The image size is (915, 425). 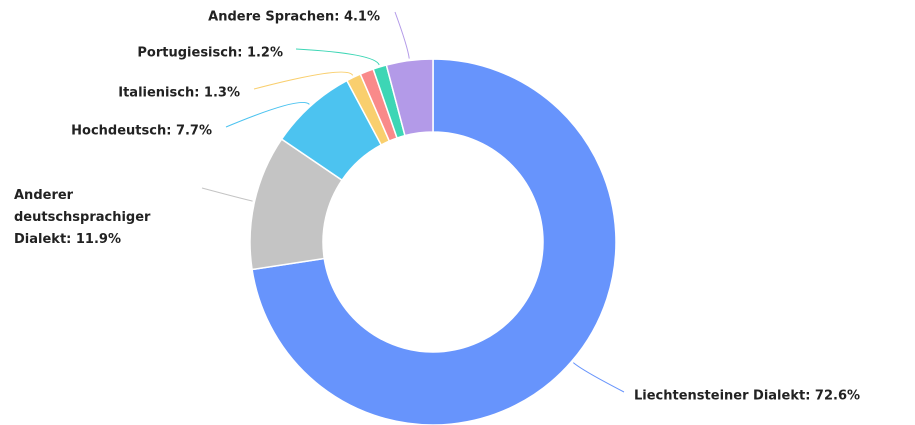 I want to click on data-label: Hochdeutsch: 7.7%, so click(x=141, y=131).